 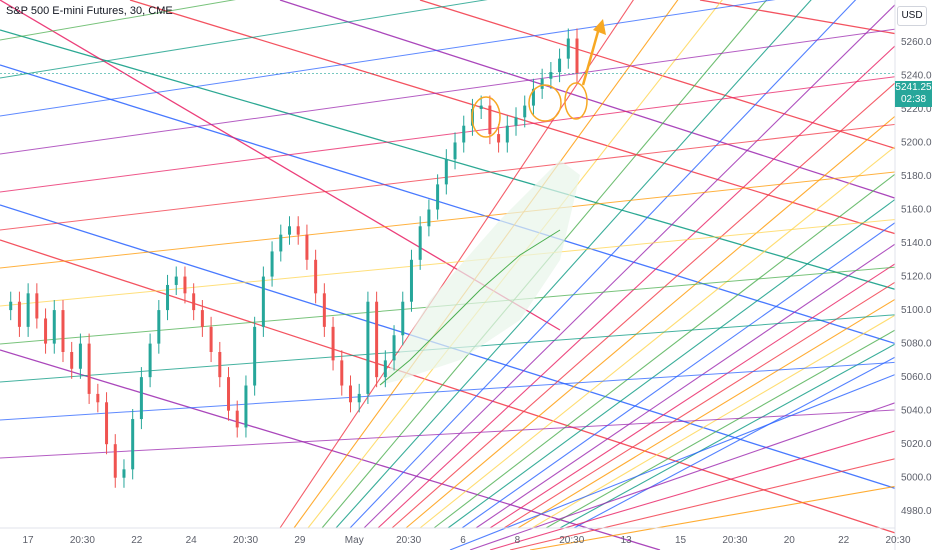 I want to click on cloud-area, so click(x=480, y=272).